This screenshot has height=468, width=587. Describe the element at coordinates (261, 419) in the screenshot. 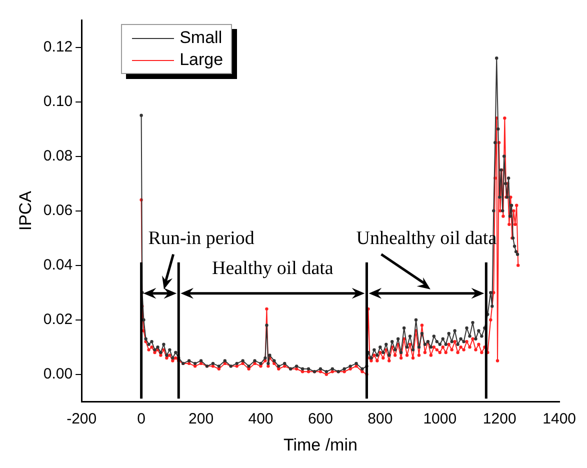

I see `x-tick-label: 400` at that location.